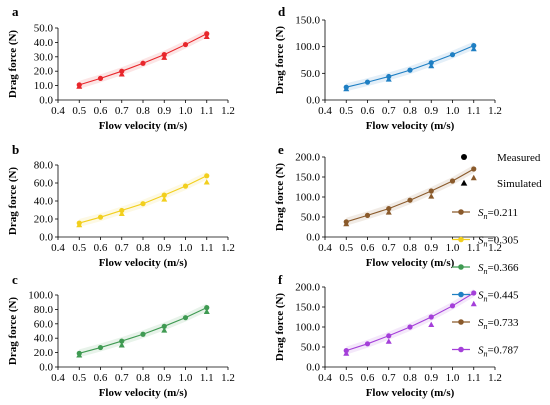 The height and width of the screenshot is (405, 550). I want to click on legend-series-label: Sn=0.211, so click(498, 214).